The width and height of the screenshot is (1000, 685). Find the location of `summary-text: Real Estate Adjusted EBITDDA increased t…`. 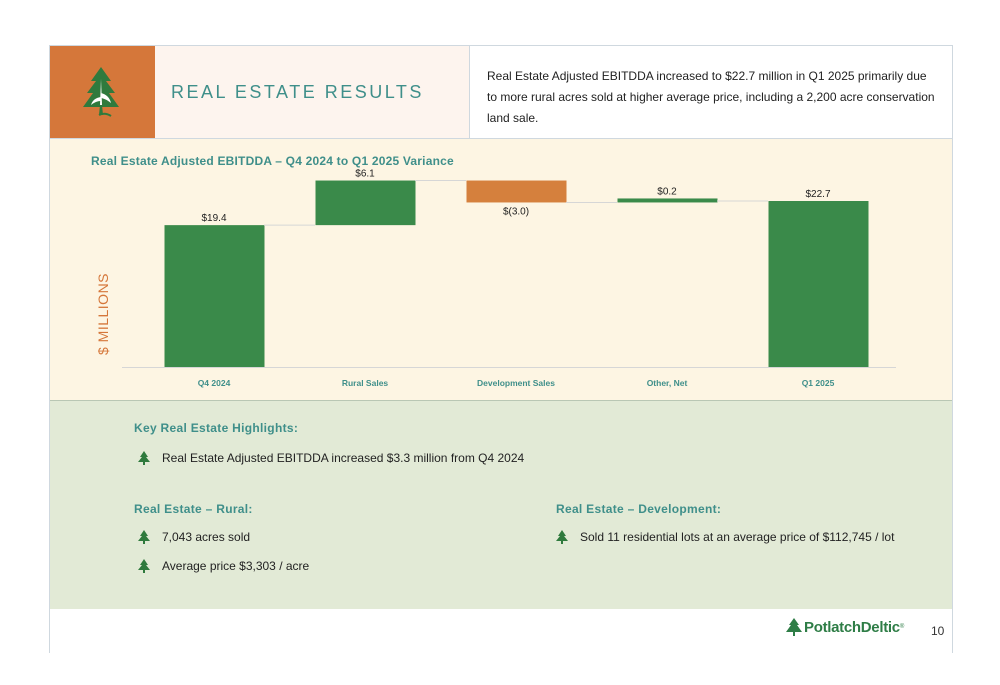

summary-text: Real Estate Adjusted EBITDDA increased t… is located at coordinates (712, 97).